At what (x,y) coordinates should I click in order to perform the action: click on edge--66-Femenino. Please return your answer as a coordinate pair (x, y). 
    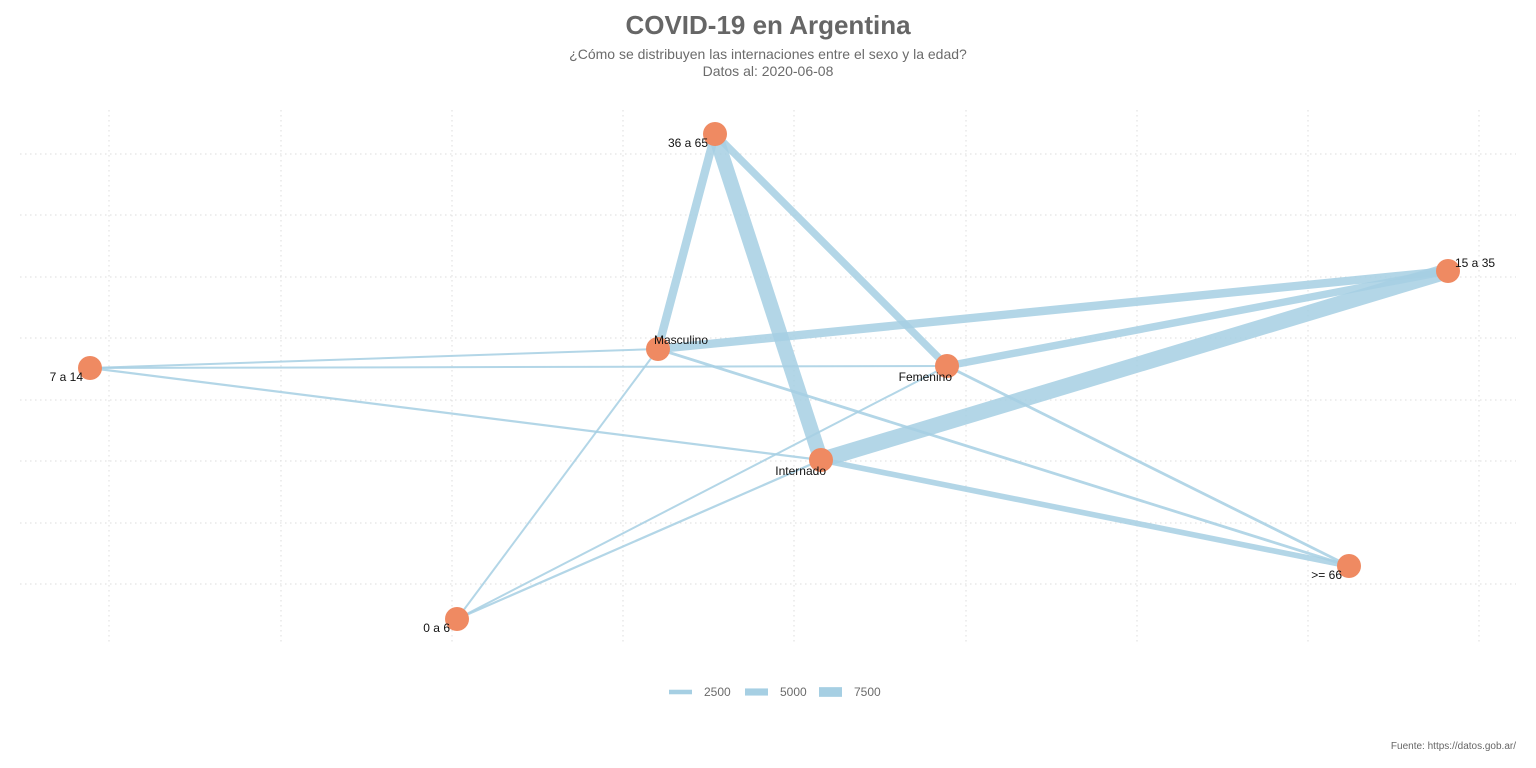
    Looking at the image, I should click on (1148, 466).